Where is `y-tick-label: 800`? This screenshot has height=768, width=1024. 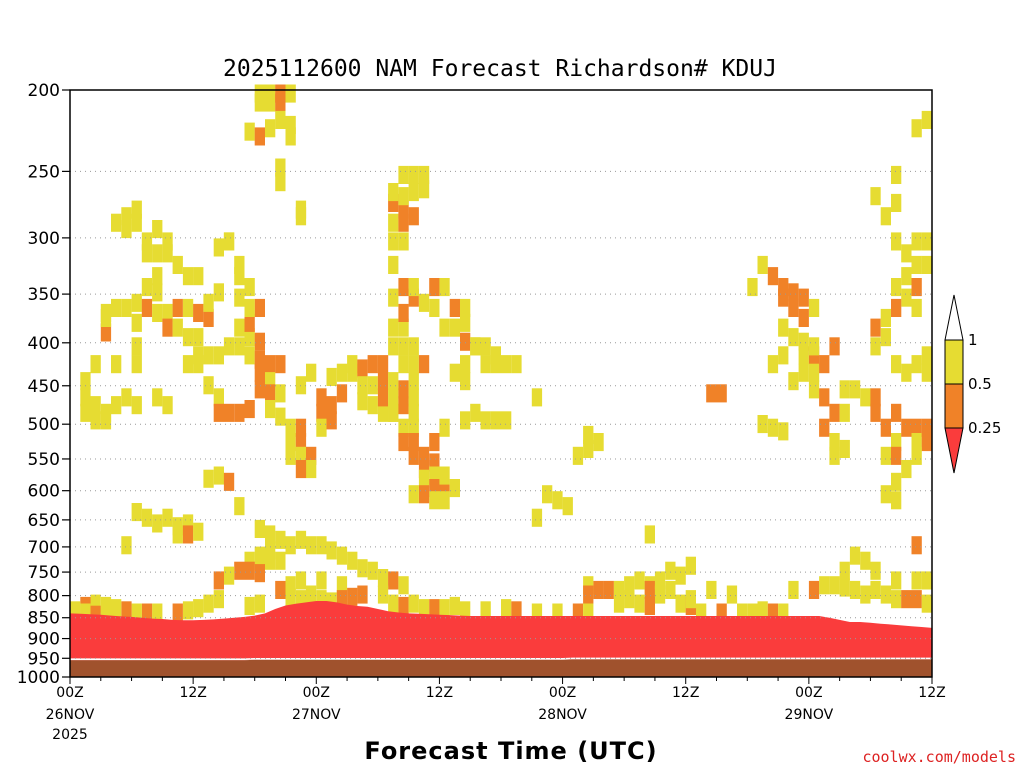 y-tick-label: 800 is located at coordinates (44, 597).